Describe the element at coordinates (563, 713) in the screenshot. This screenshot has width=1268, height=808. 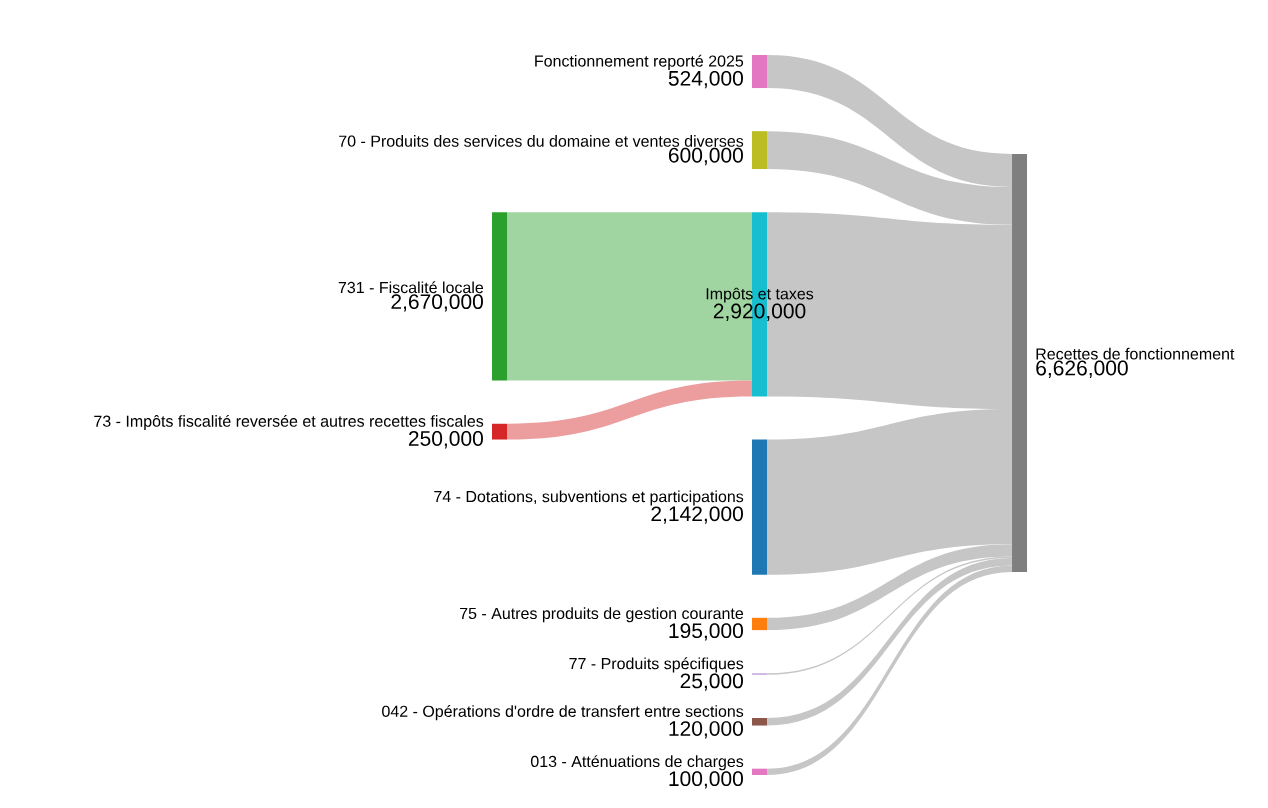
I see `category-label: 042 - Opérations d'ordre de transfert entre sections` at that location.